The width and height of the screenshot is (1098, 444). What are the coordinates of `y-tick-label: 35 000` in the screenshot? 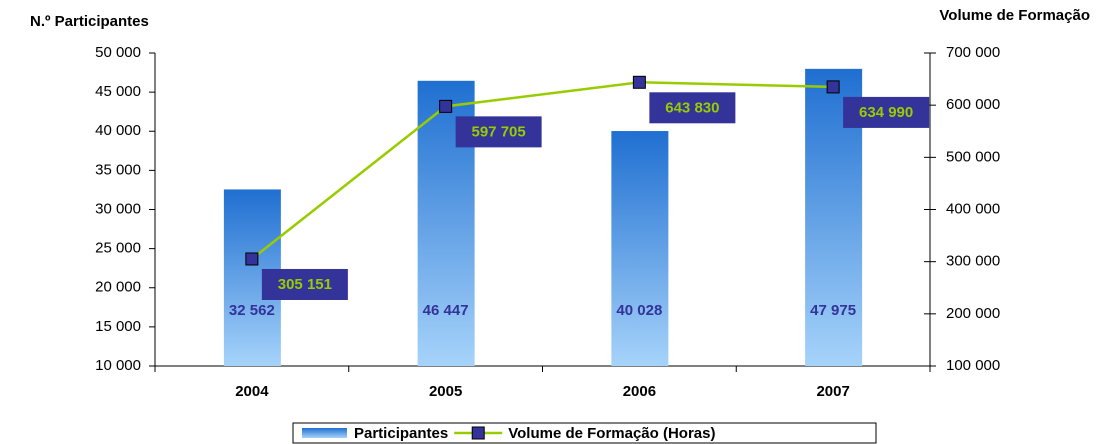 It's located at (118, 169).